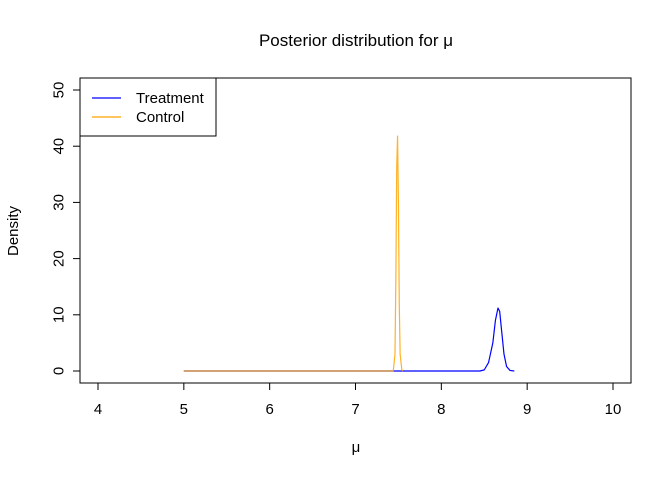  Describe the element at coordinates (58, 314) in the screenshot. I see `y-tick-label: 10` at that location.